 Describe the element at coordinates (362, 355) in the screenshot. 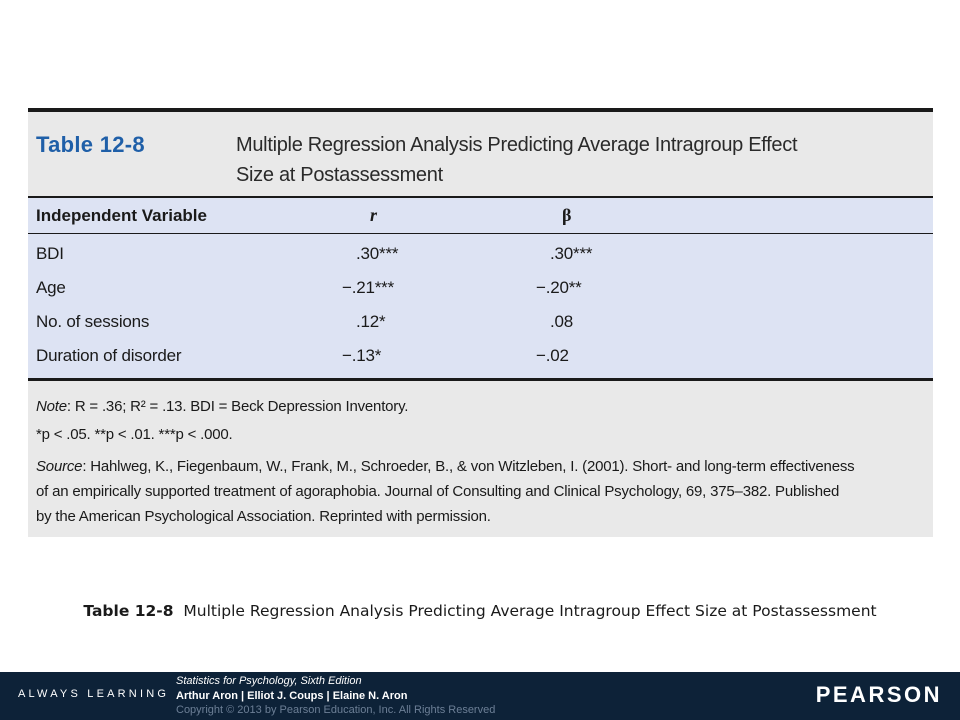

I see `row-r: −.13*` at that location.